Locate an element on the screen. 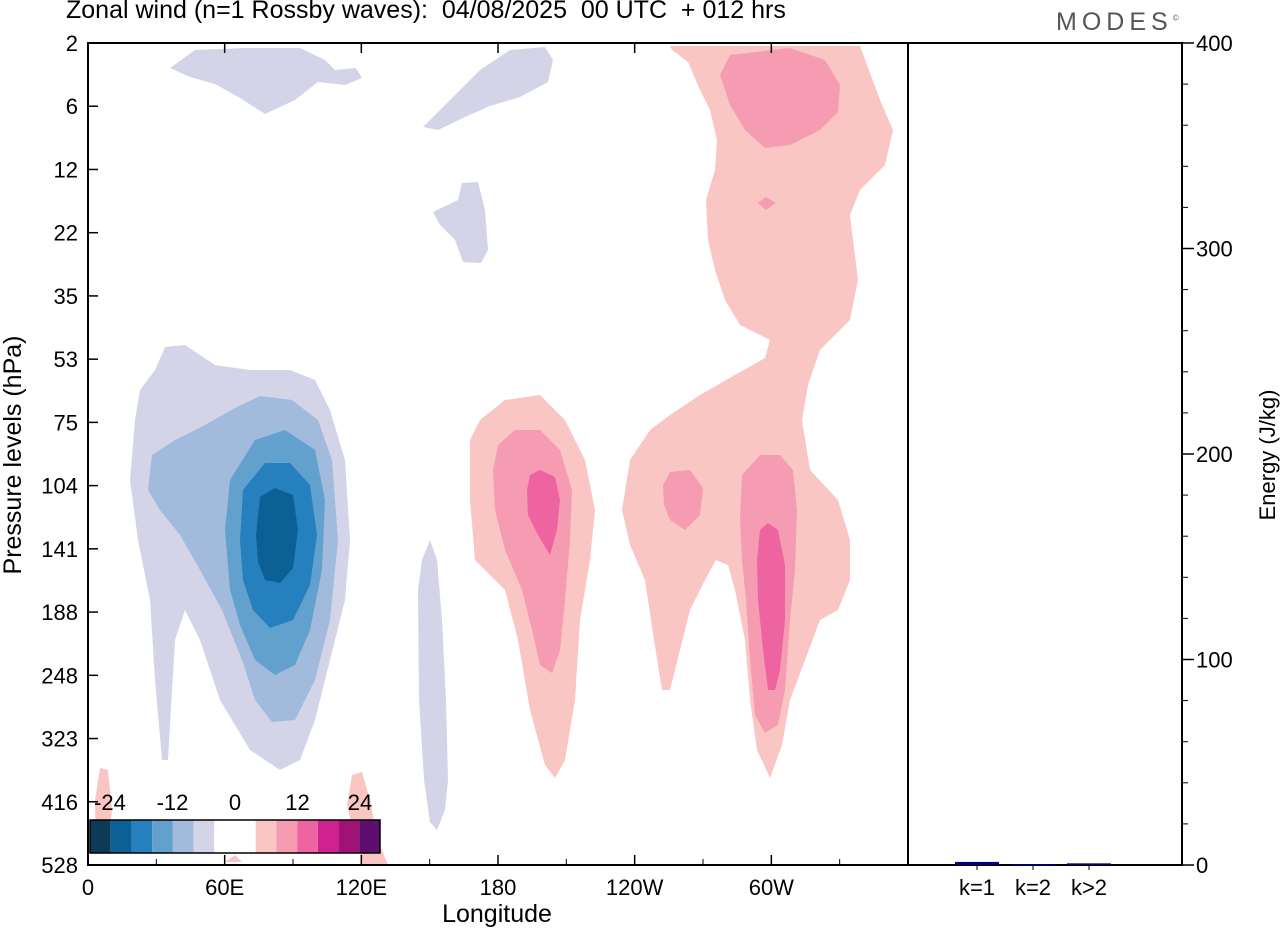 Image resolution: width=1280 pixels, height=930 pixels. contour-pos-top is located at coordinates (780, 98).